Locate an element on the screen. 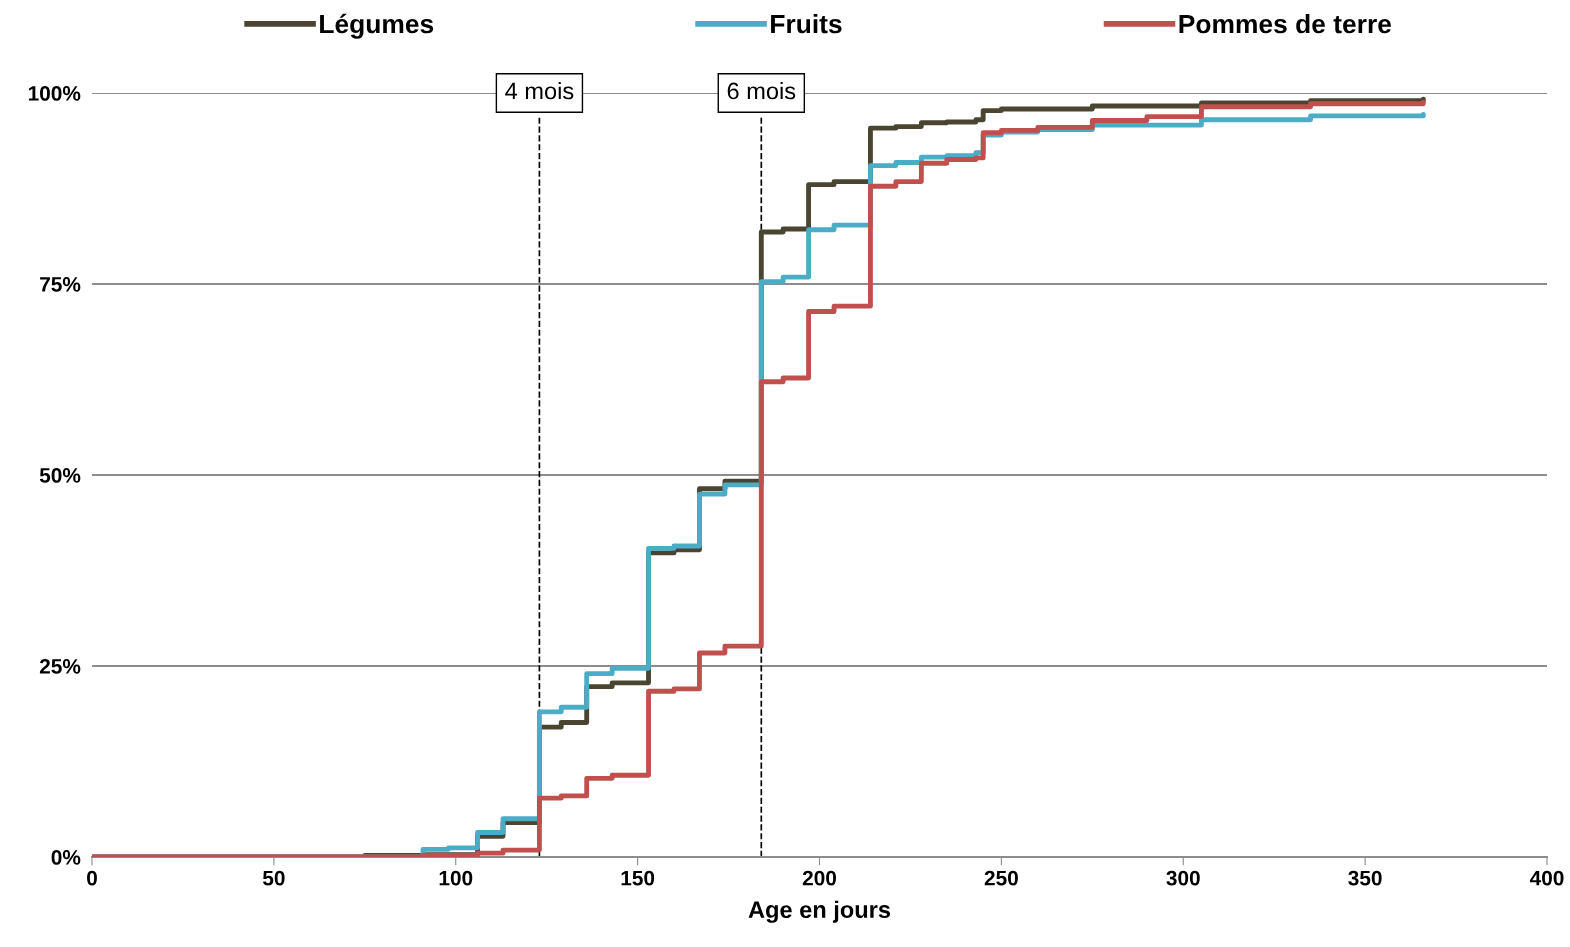 The width and height of the screenshot is (1570, 947). y-tick-label: 50% is located at coordinates (60, 475).